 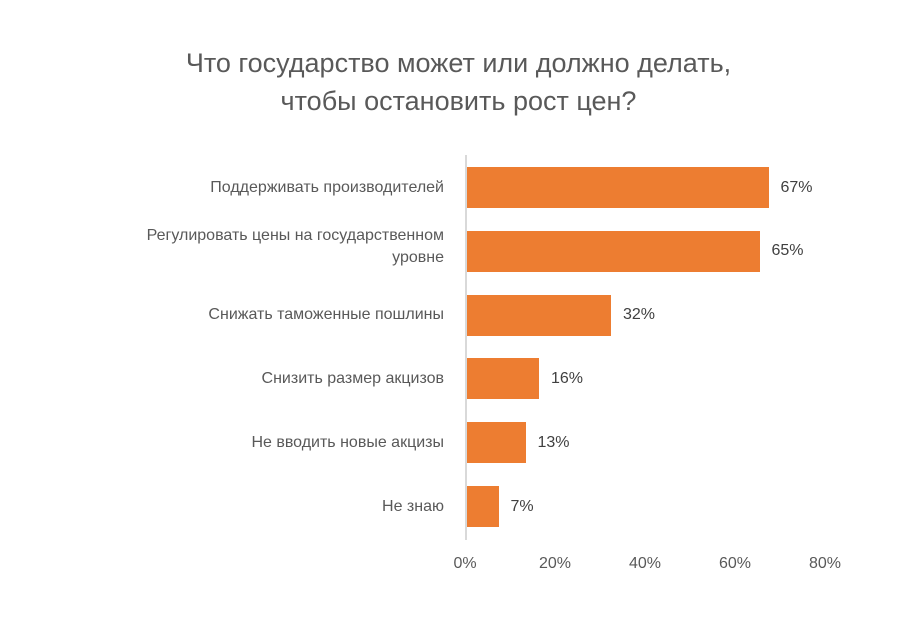 I want to click on category-label: Не знаю, so click(x=254, y=507).